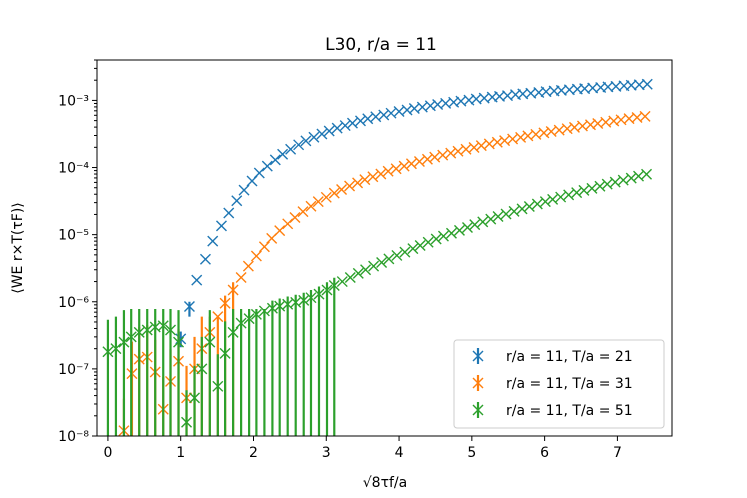 Image resolution: width=747 pixels, height=498 pixels. Describe the element at coordinates (253, 453) in the screenshot. I see `x-tick-label: 2` at that location.